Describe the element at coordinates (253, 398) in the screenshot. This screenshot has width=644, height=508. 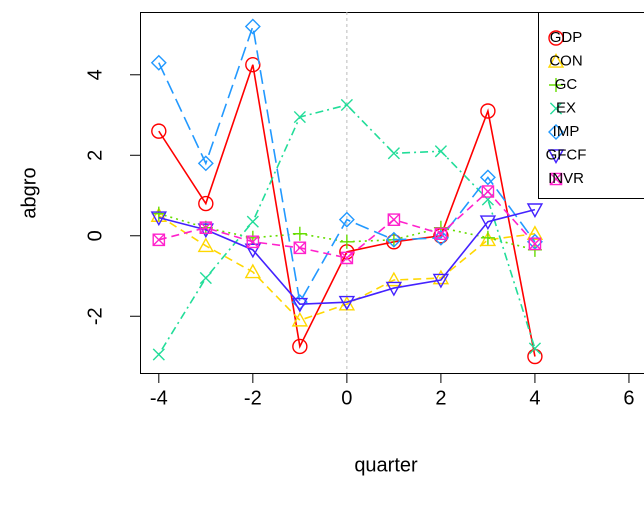
I see `x-tick-label: -2` at that location.